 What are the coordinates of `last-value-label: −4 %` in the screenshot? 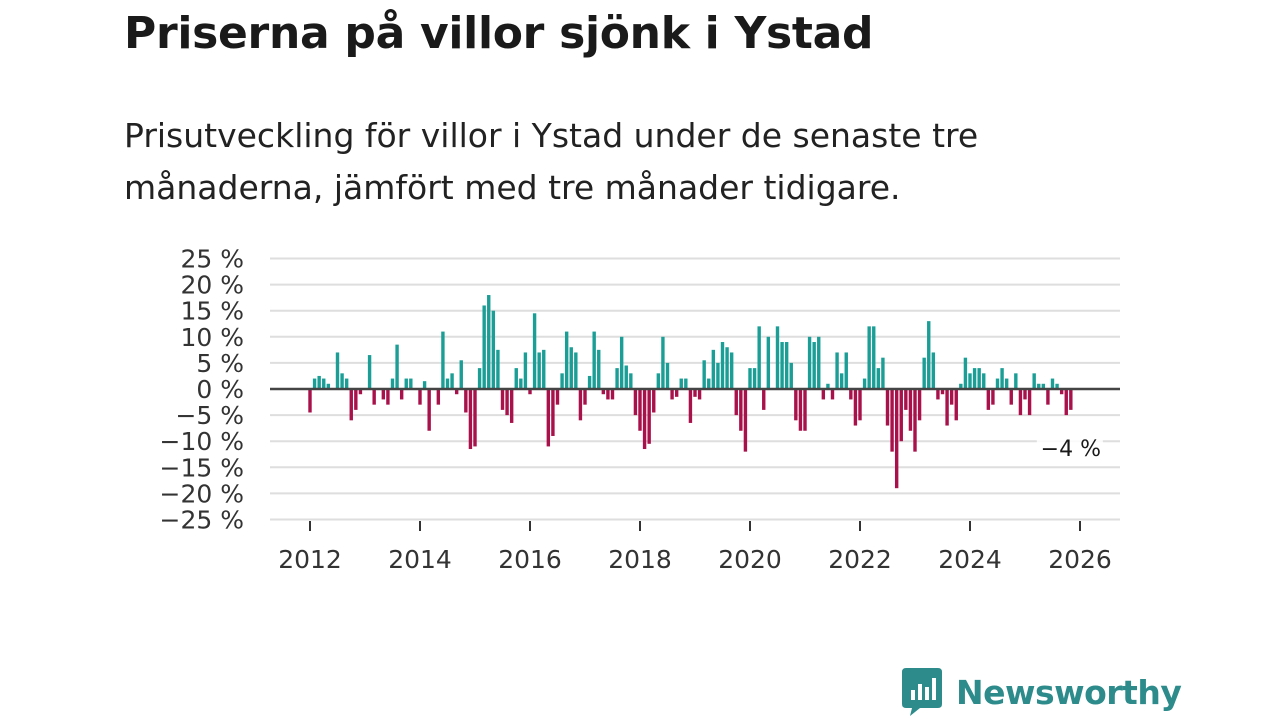 It's located at (1071, 449).